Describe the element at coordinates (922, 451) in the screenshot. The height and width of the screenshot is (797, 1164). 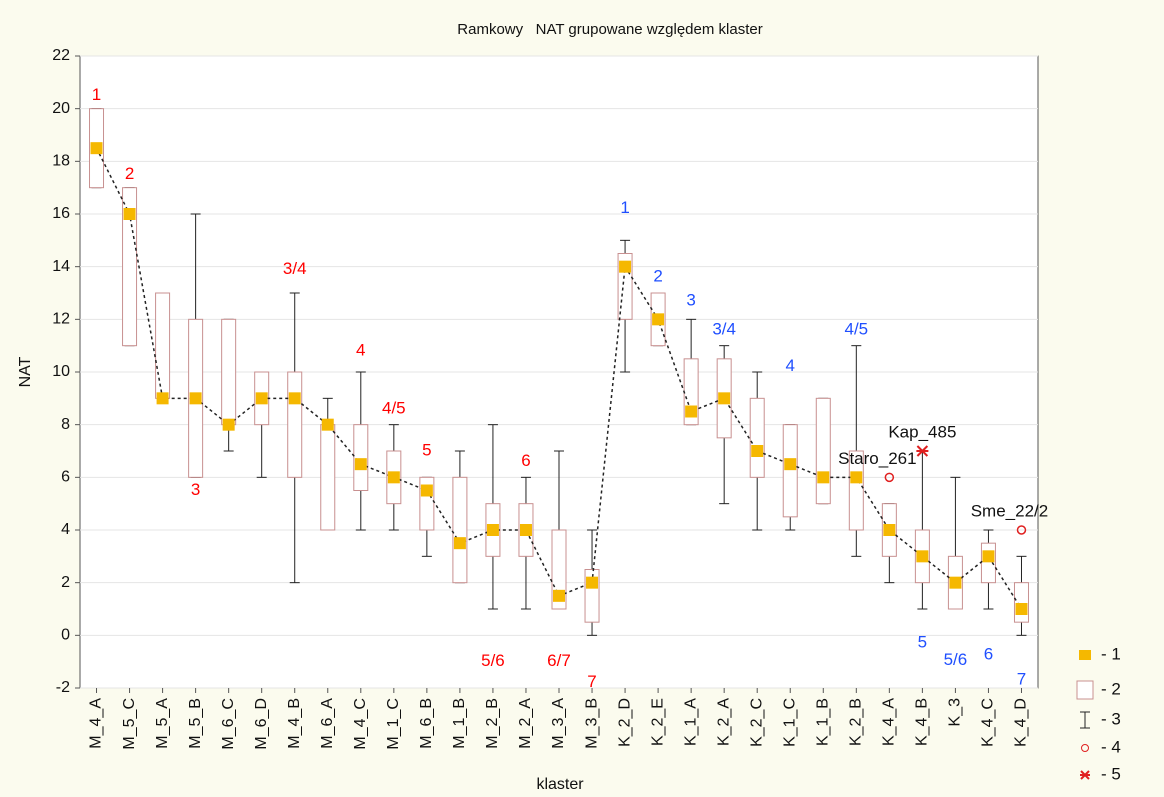
I see `extreme` at that location.